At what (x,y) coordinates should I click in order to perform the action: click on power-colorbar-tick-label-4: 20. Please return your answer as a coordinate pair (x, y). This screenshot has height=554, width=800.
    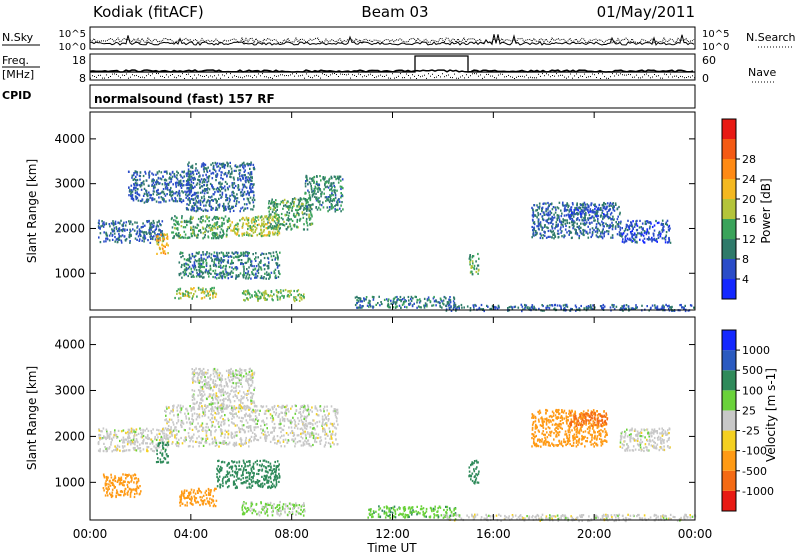
    Looking at the image, I should click on (749, 199).